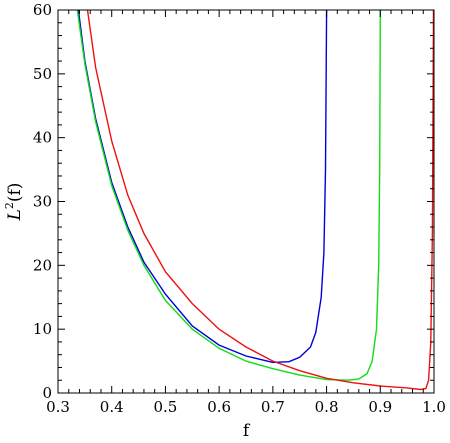  Describe the element at coordinates (42, 202) in the screenshot. I see `y-tick-label: 30` at that location.